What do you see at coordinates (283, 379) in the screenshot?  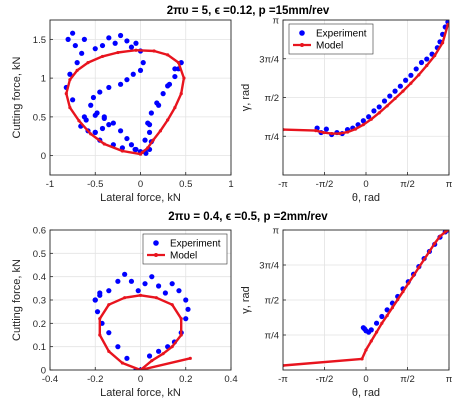 I see `x-tick-label: -π` at bounding box center [283, 379].